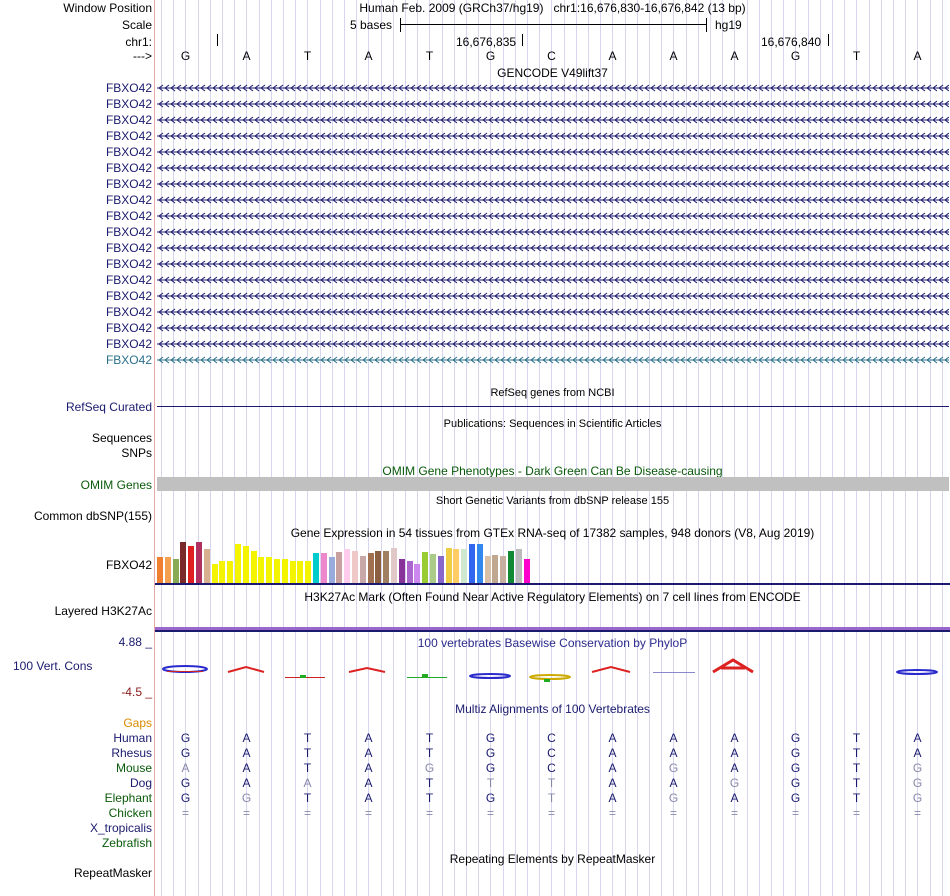 The width and height of the screenshot is (950, 896). I want to click on dna-sequence-row: G A T A T G C A A A G T A, so click(552, 56).